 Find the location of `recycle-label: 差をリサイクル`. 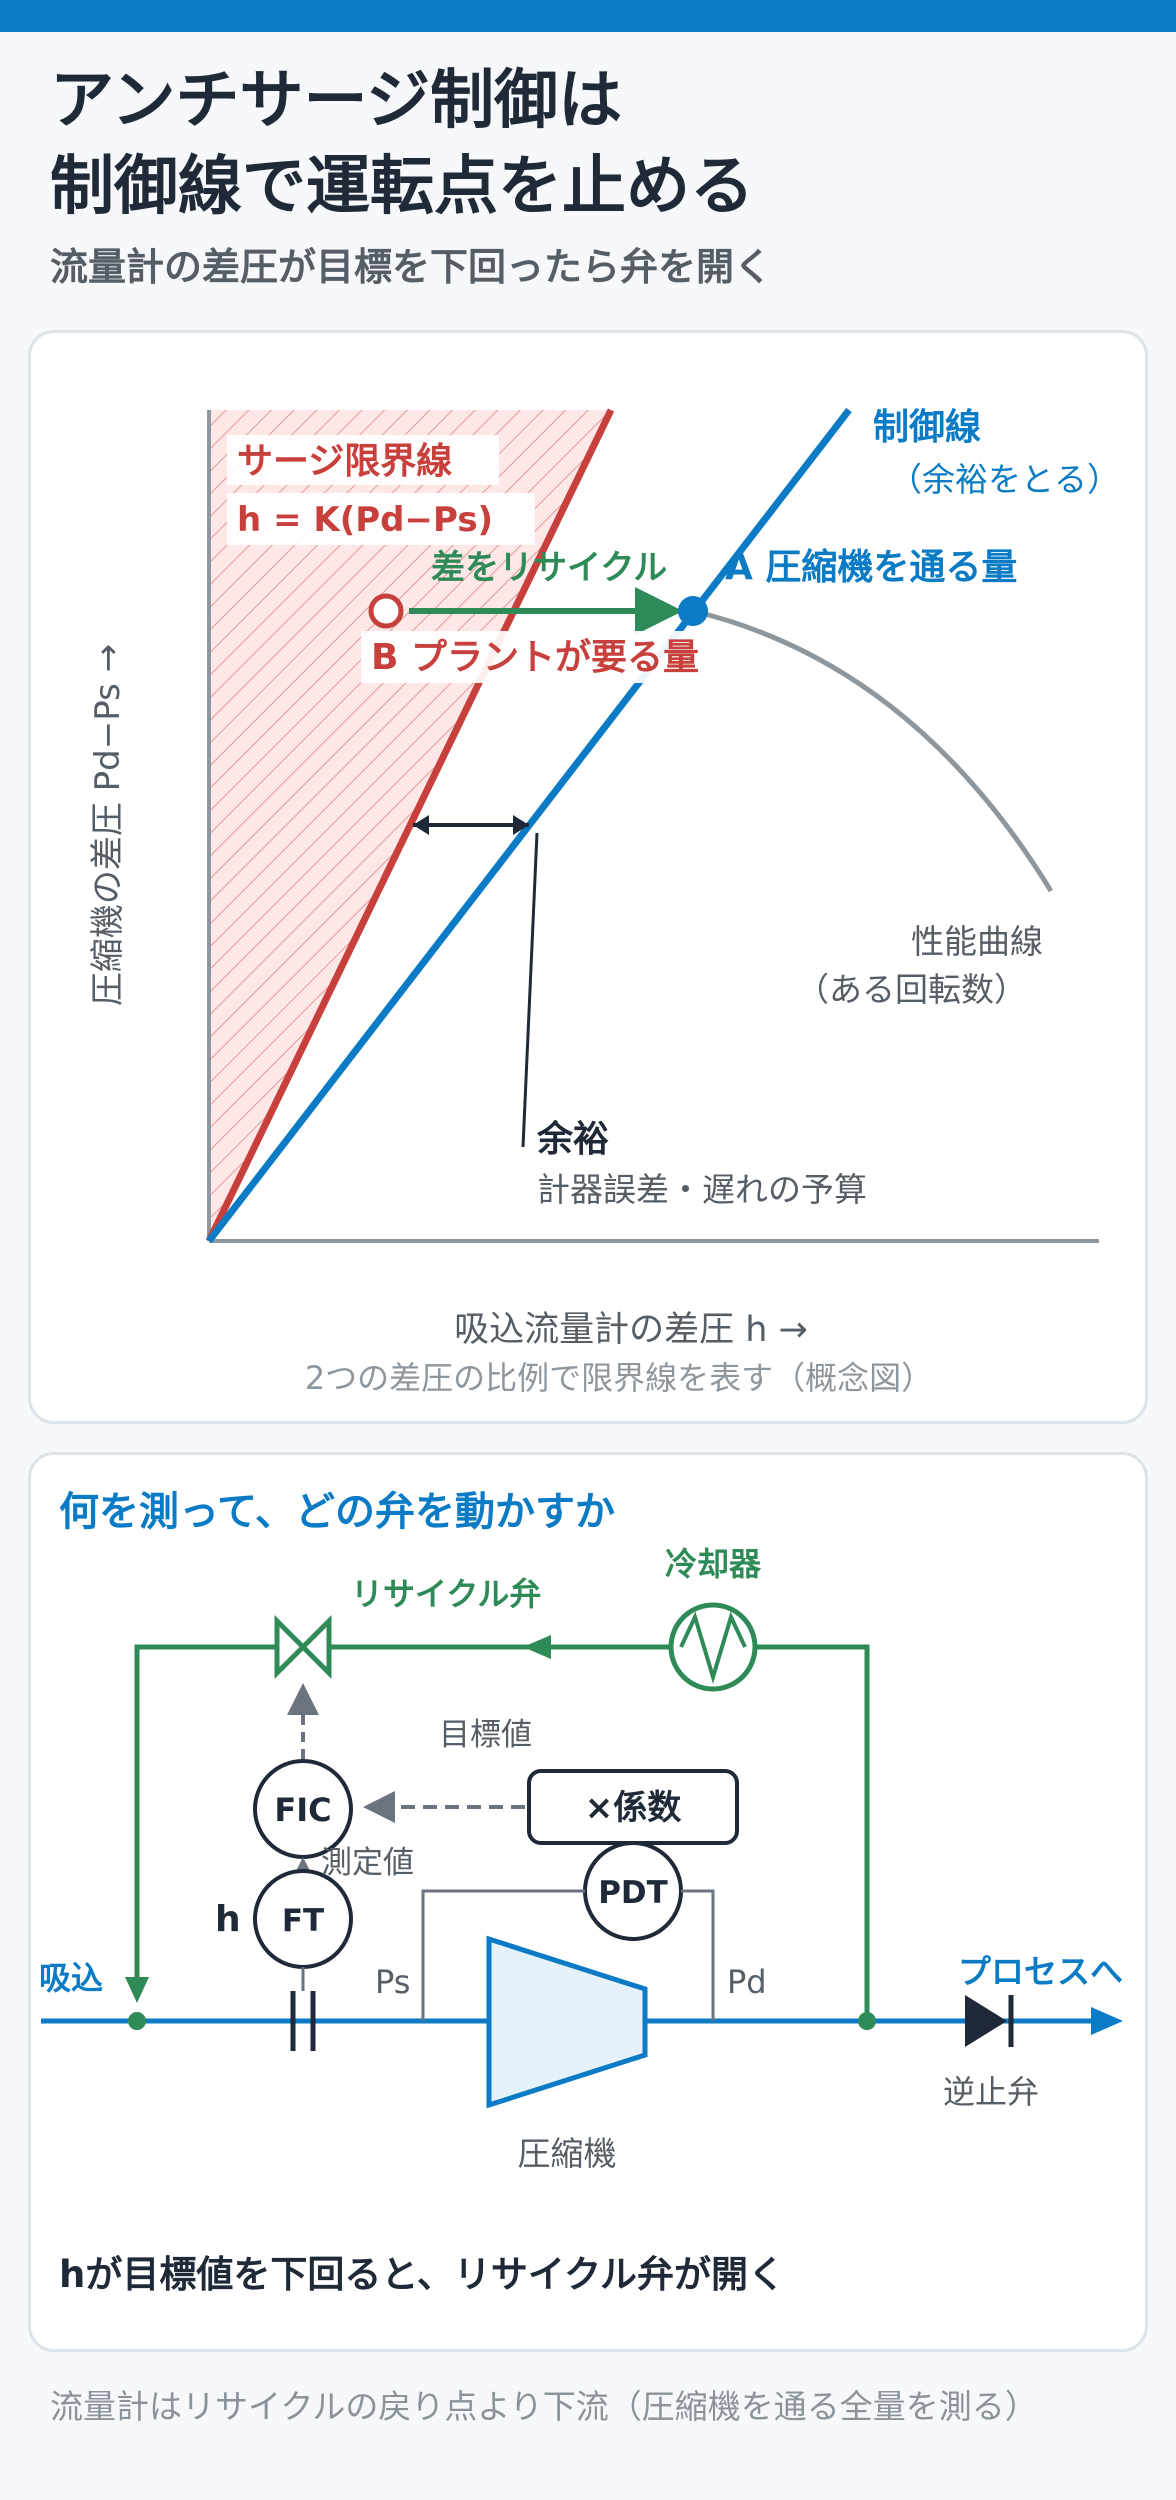

recycle-label: 差をリサイクル is located at coordinates (549, 568).